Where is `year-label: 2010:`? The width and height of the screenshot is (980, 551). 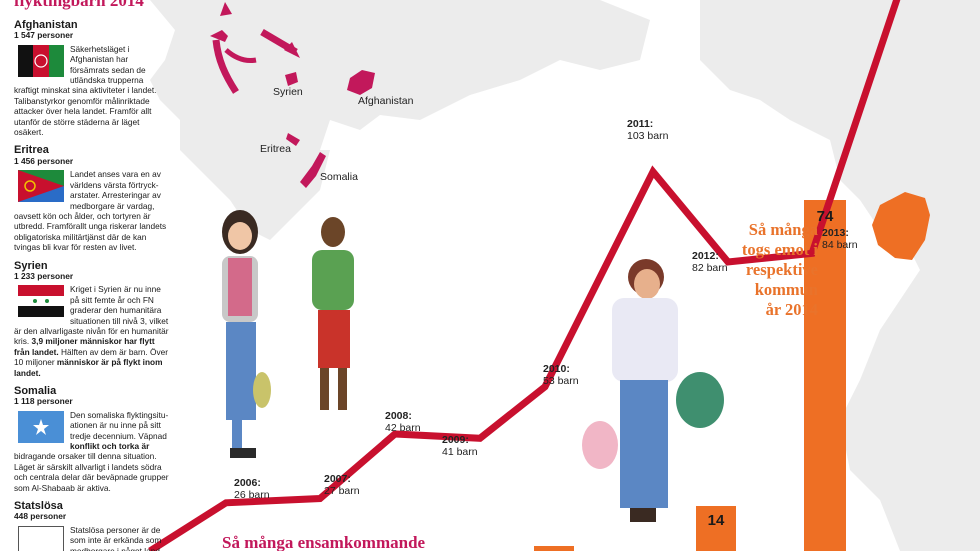
year-label: 2010: is located at coordinates (556, 368).